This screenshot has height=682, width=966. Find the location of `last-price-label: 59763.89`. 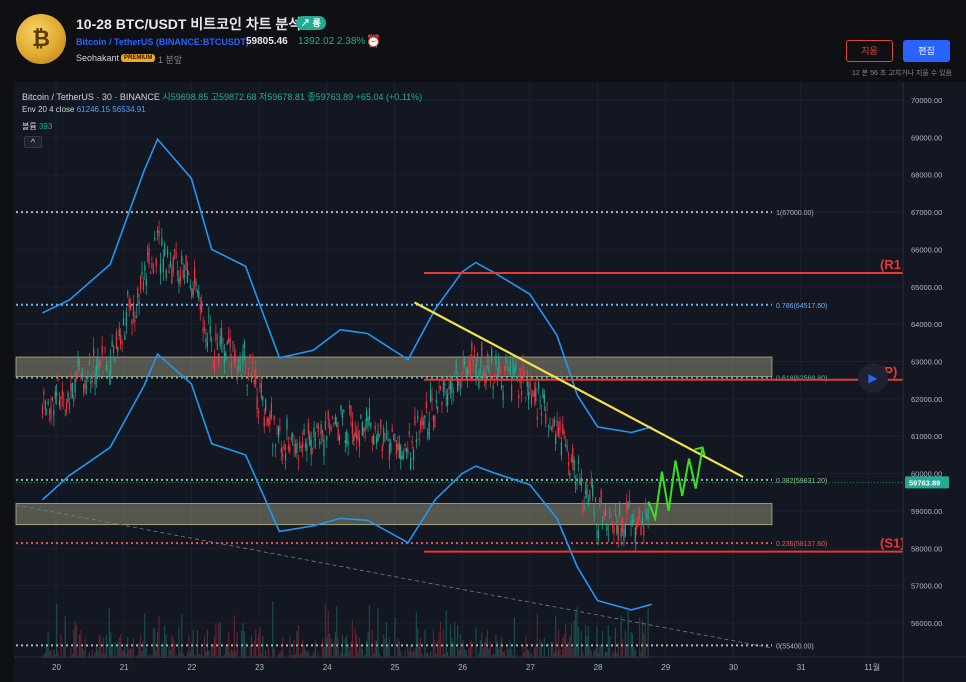

last-price-label: 59763.89 is located at coordinates (924, 482).